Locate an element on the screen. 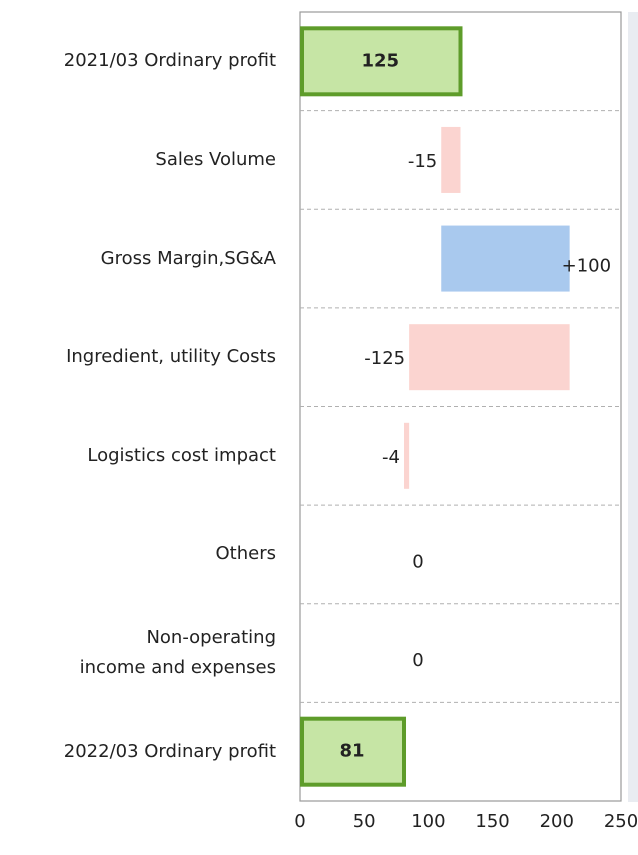 This screenshot has width=638, height=855. x-tick-label: 250 is located at coordinates (621, 821).